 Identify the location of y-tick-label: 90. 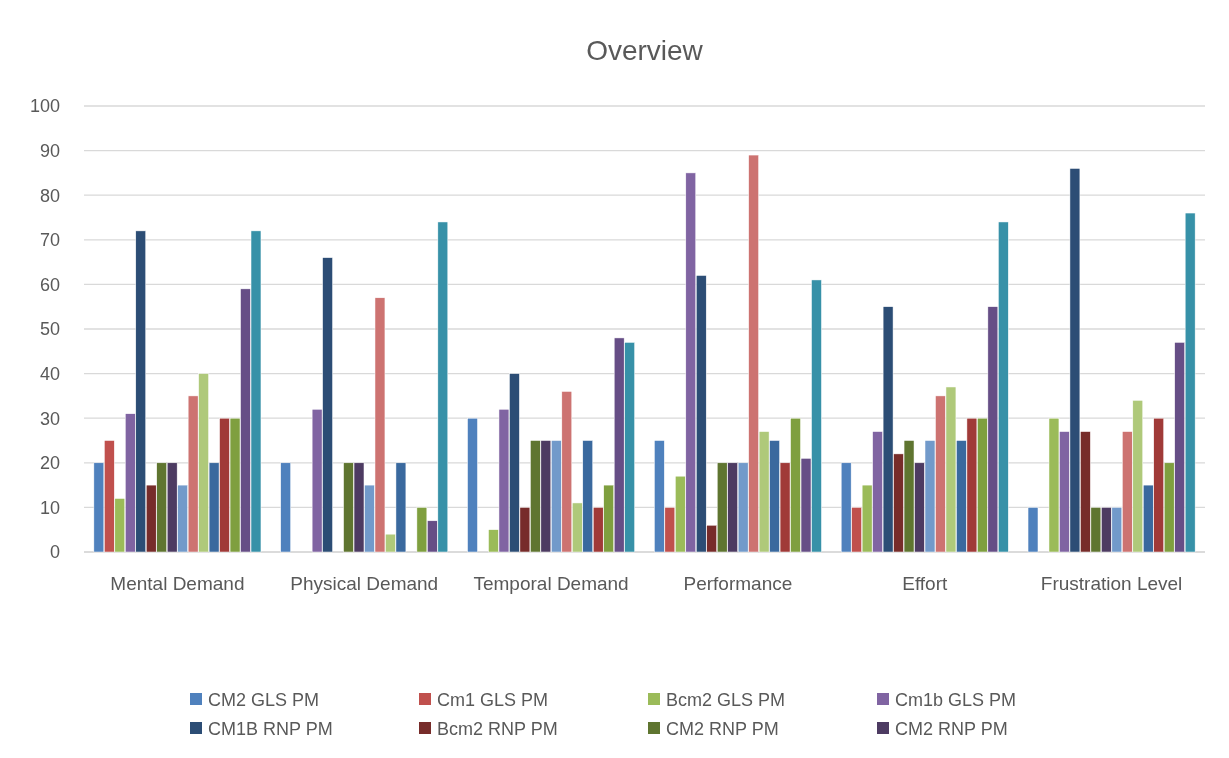
(49, 150).